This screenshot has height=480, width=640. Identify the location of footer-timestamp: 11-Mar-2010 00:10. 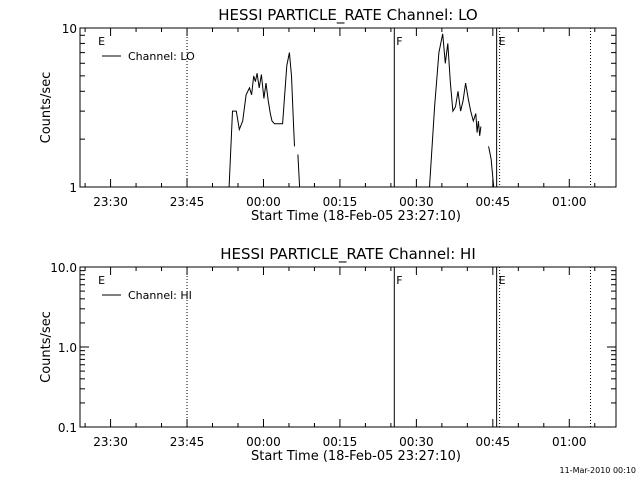
(598, 470).